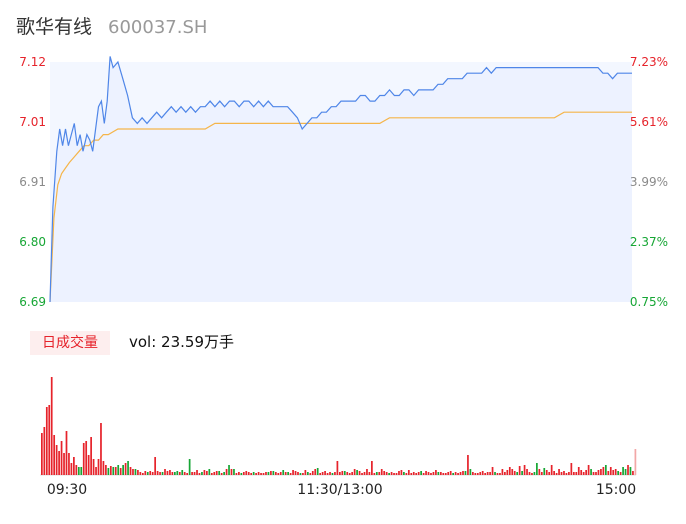 The height and width of the screenshot is (524, 686). What do you see at coordinates (70, 343) in the screenshot?
I see `volume-tag: 日成交量` at bounding box center [70, 343].